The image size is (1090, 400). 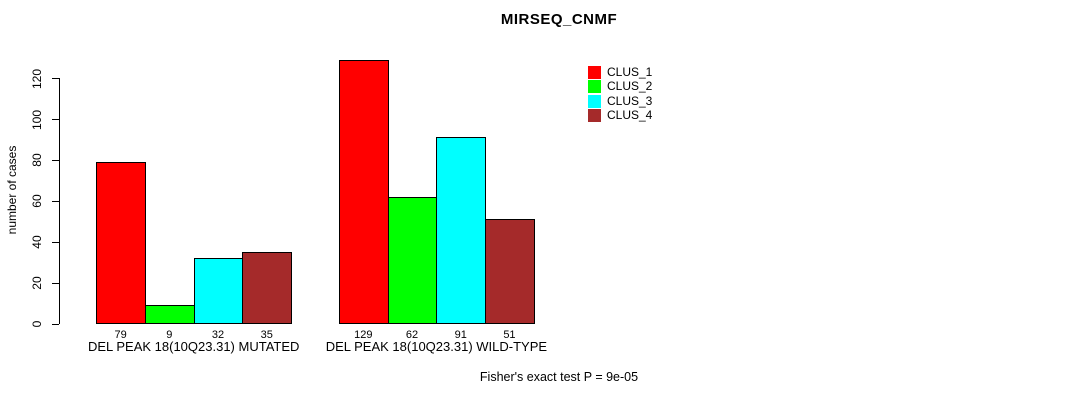 I want to click on chart-title: MIRSEQ_CNMF, so click(x=559, y=19).